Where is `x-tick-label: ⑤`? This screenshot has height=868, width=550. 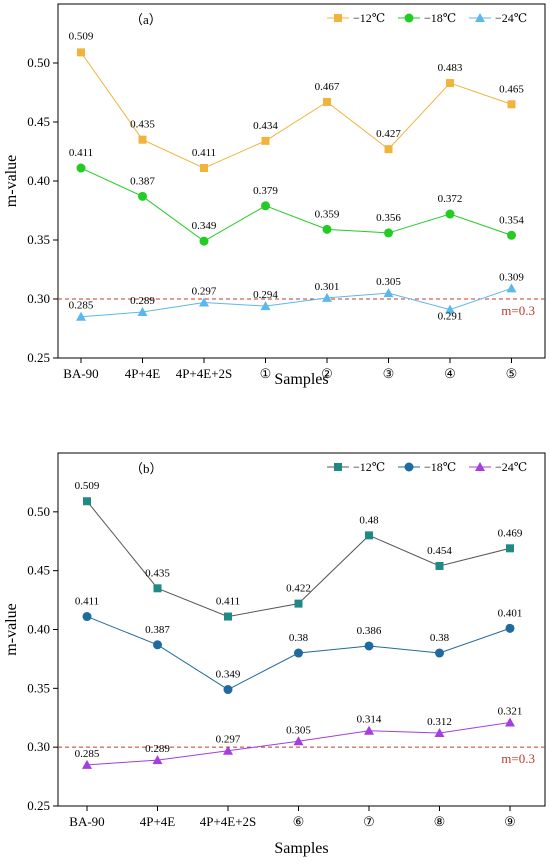 x-tick-label: ⑤ is located at coordinates (512, 373).